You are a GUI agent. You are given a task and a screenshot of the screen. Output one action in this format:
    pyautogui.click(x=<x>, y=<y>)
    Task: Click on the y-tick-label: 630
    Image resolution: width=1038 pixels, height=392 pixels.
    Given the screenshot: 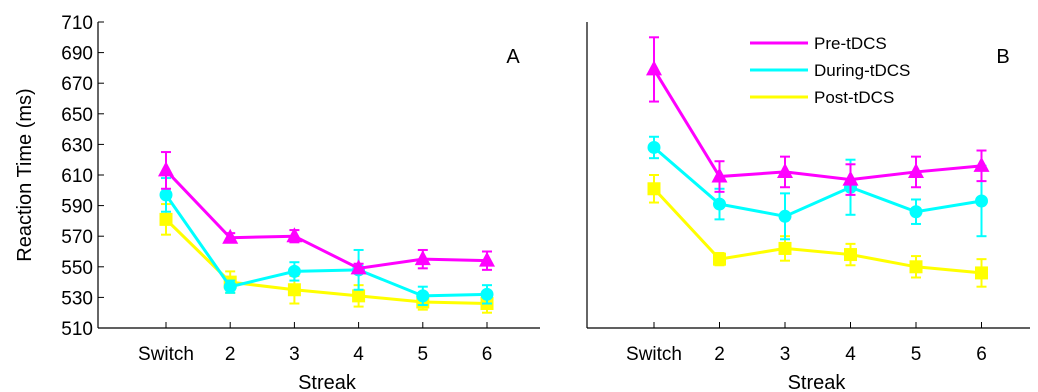 What is the action you would take?
    pyautogui.click(x=77, y=145)
    